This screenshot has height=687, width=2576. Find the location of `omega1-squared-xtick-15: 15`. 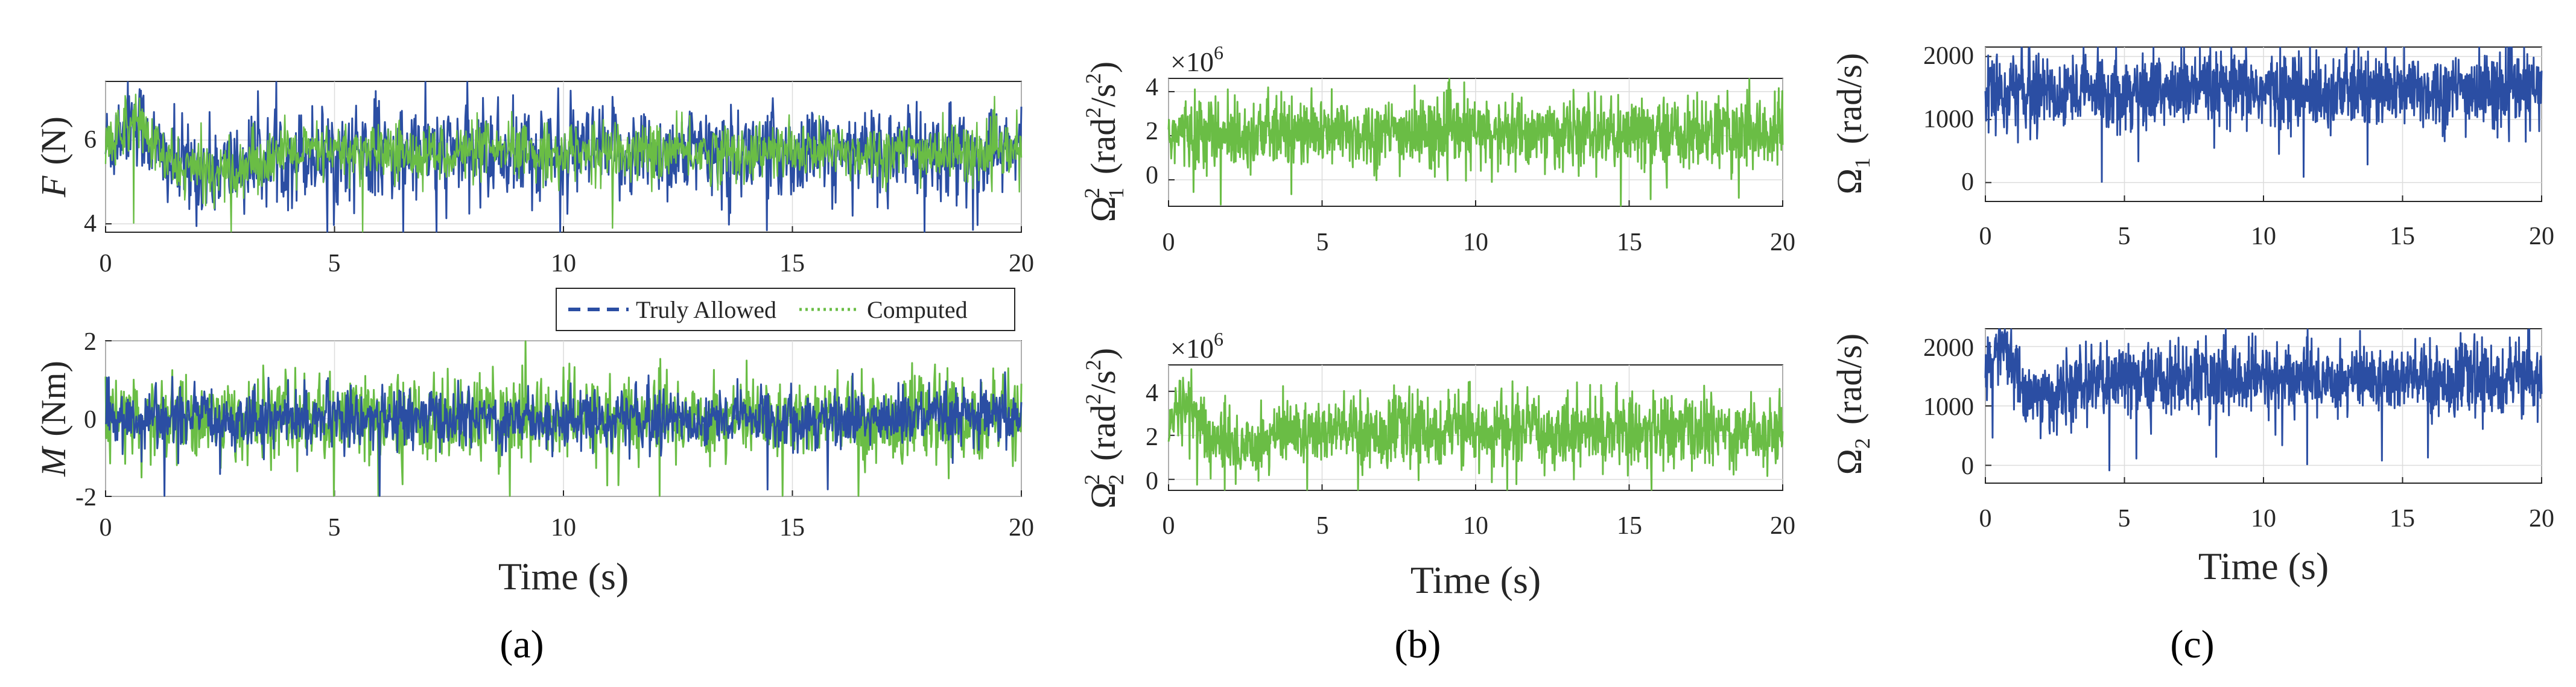

omega1-squared-xtick-15: 15 is located at coordinates (1630, 242).